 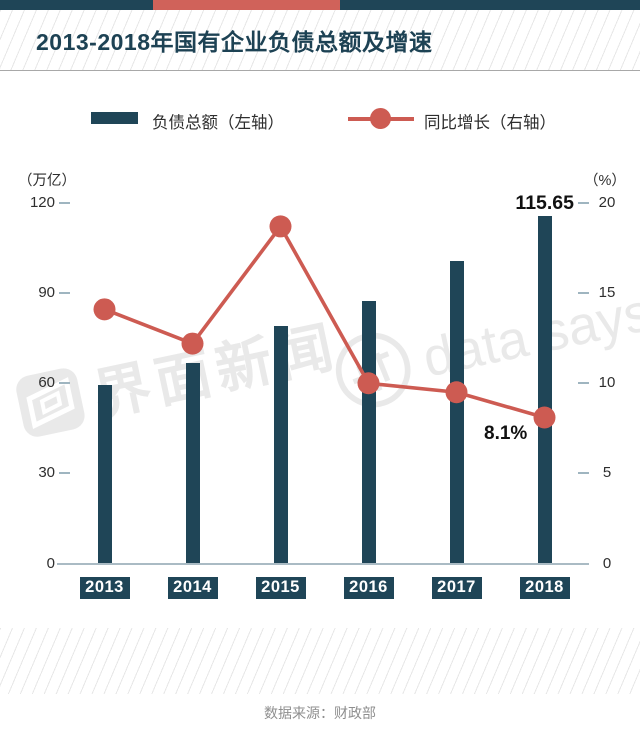 What do you see at coordinates (490, 5) in the screenshot?
I see `accent-segment-navy-right` at bounding box center [490, 5].